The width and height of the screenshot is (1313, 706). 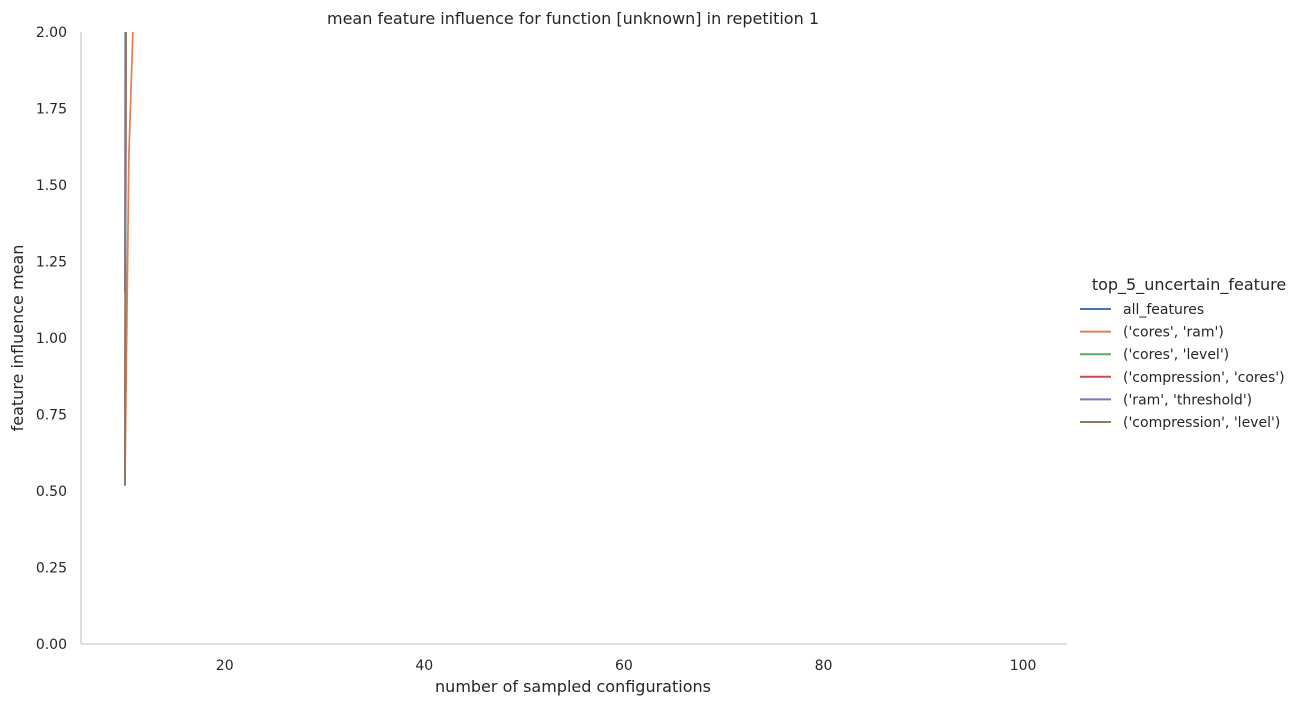 I want to click on x-tick-label: 100, so click(x=1023, y=666).